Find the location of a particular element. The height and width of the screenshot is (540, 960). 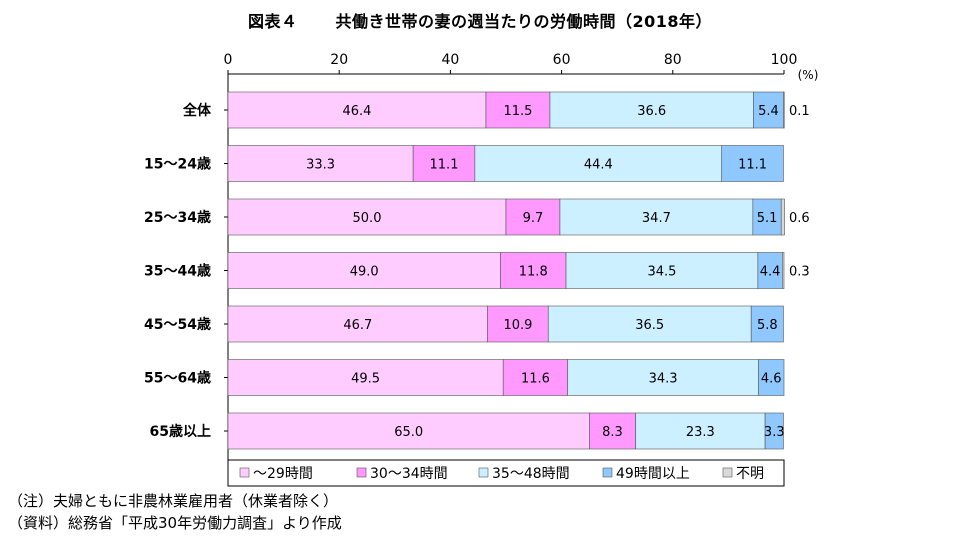

category-label: 35～44歳 is located at coordinates (177, 271).